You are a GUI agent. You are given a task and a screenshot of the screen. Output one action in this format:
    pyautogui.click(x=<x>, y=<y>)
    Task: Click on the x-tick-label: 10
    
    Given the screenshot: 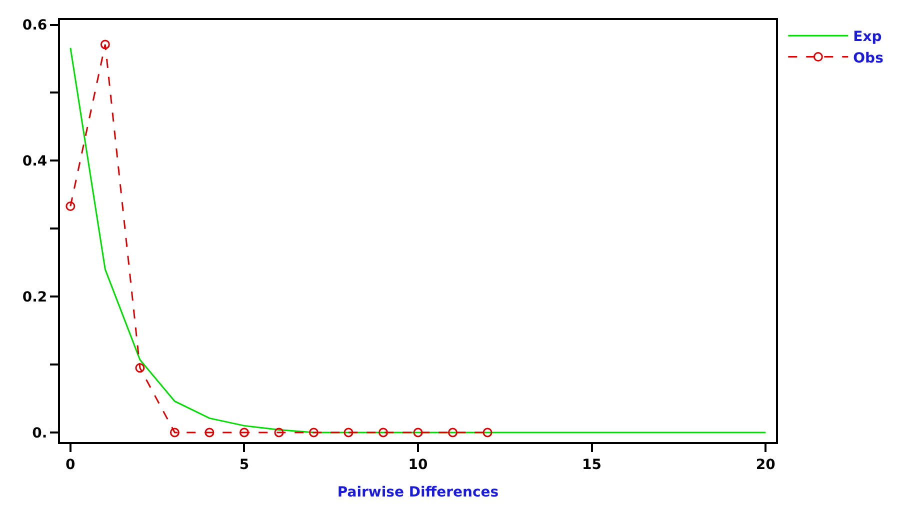 What is the action you would take?
    pyautogui.click(x=418, y=464)
    